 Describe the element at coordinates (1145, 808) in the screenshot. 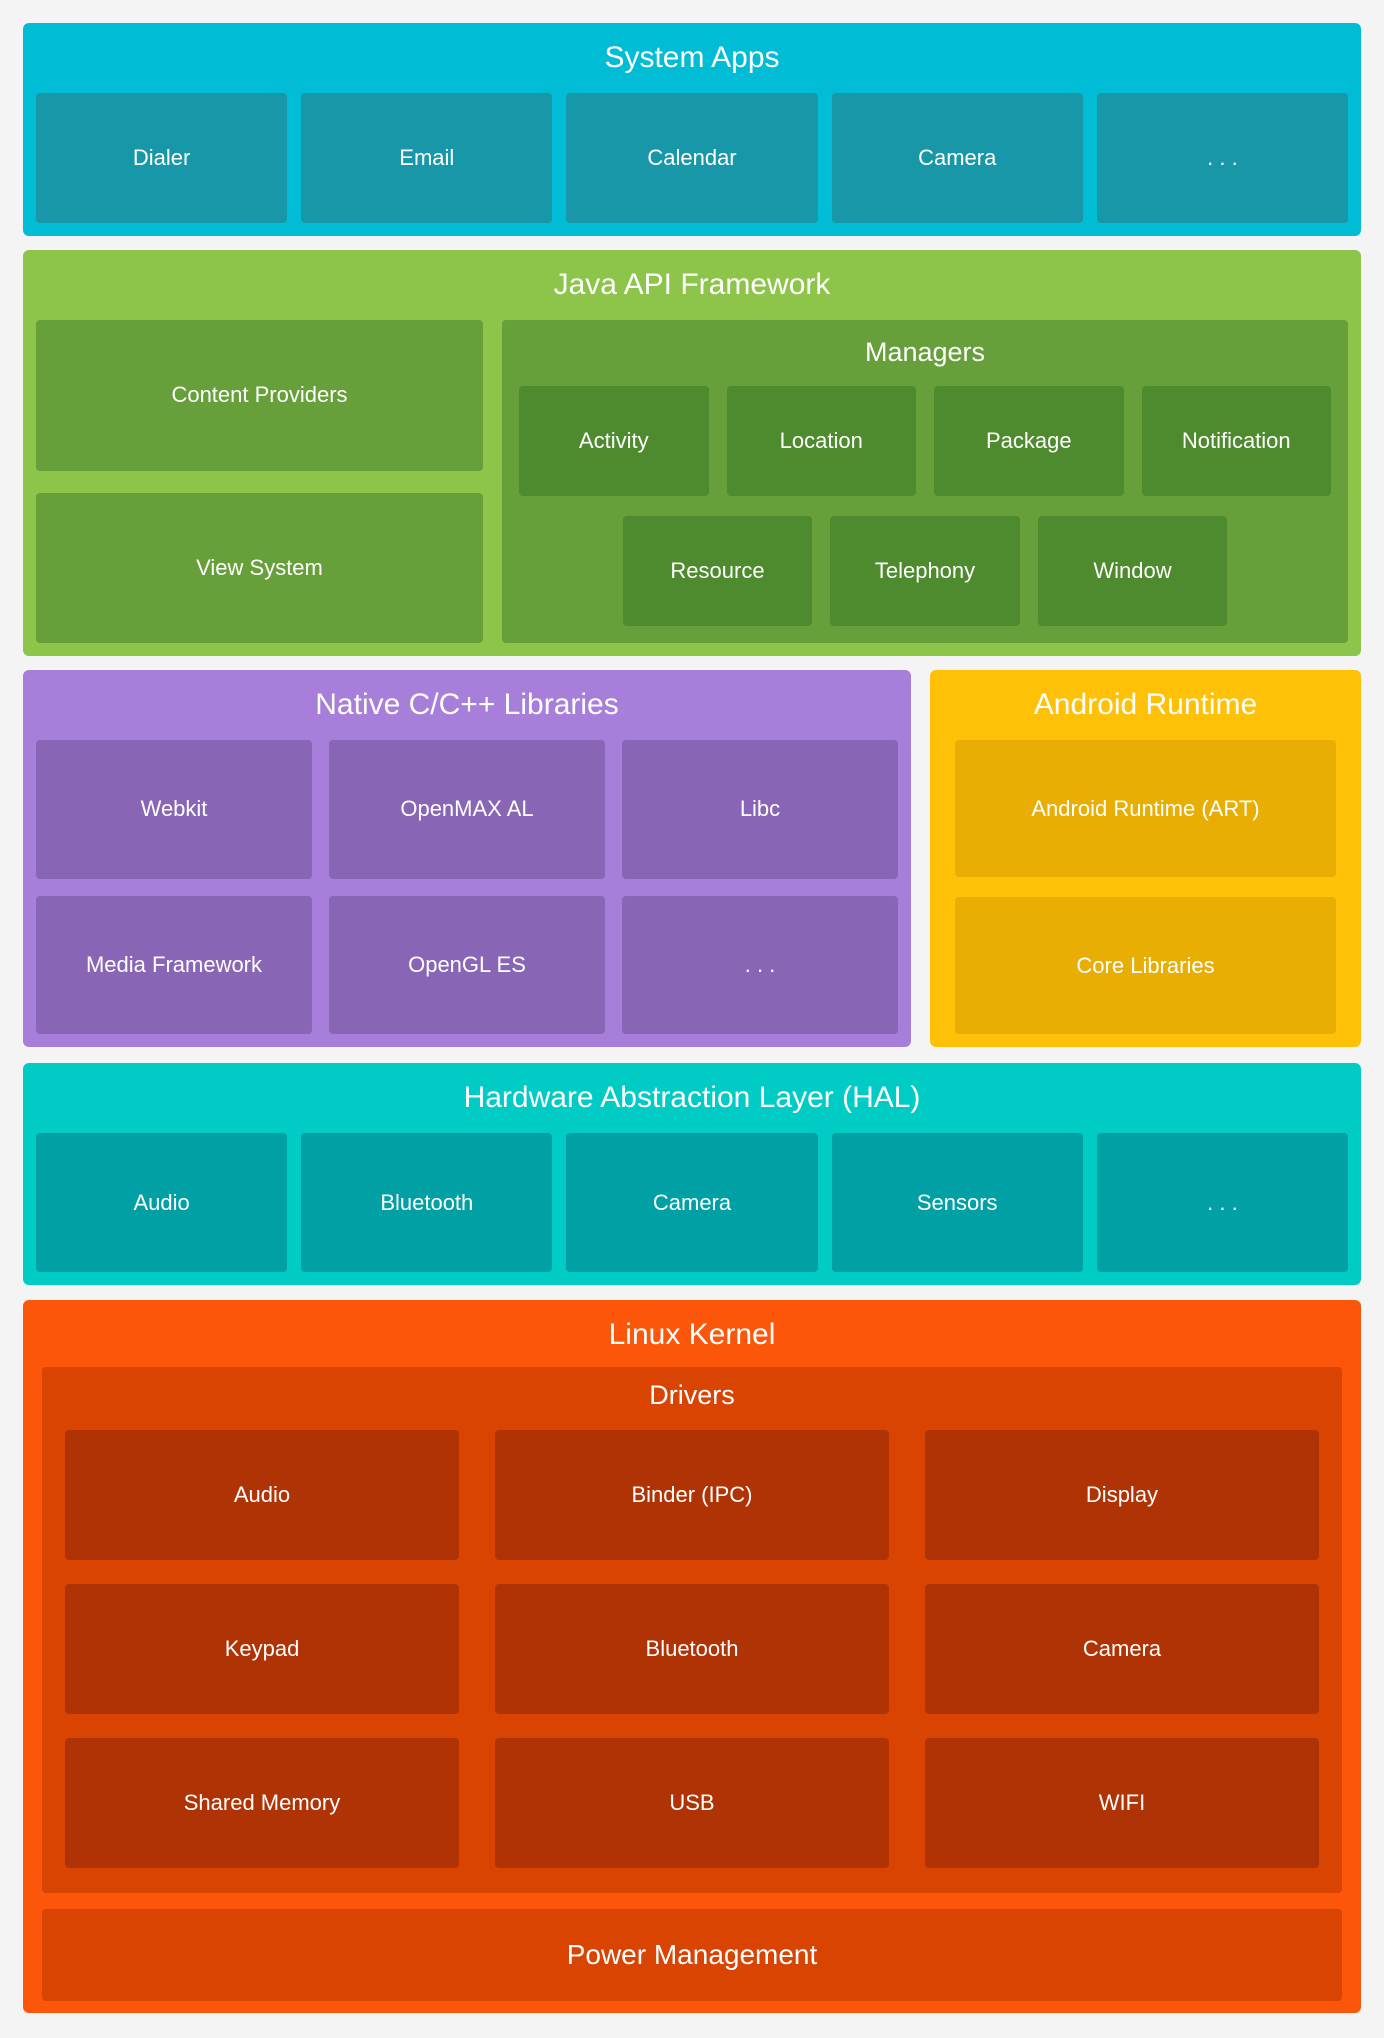

I see `runtime-box-art: Android Runtime (ART)` at that location.